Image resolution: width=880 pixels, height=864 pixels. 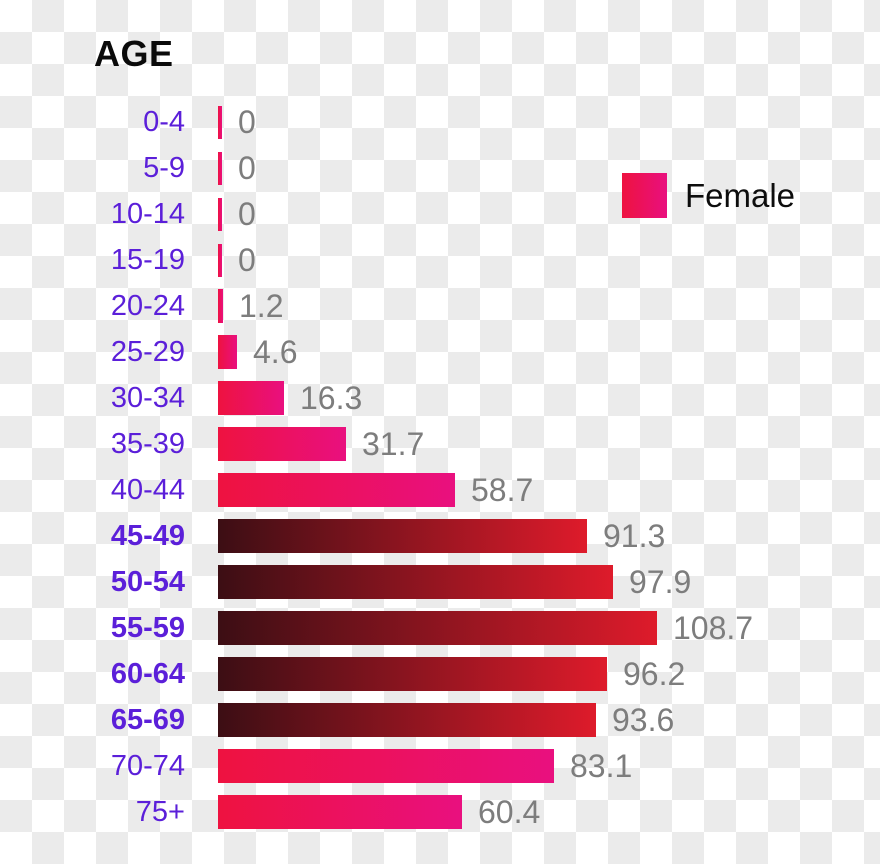 What do you see at coordinates (634, 535) in the screenshot?
I see `bar-value-label: 91.3` at bounding box center [634, 535].